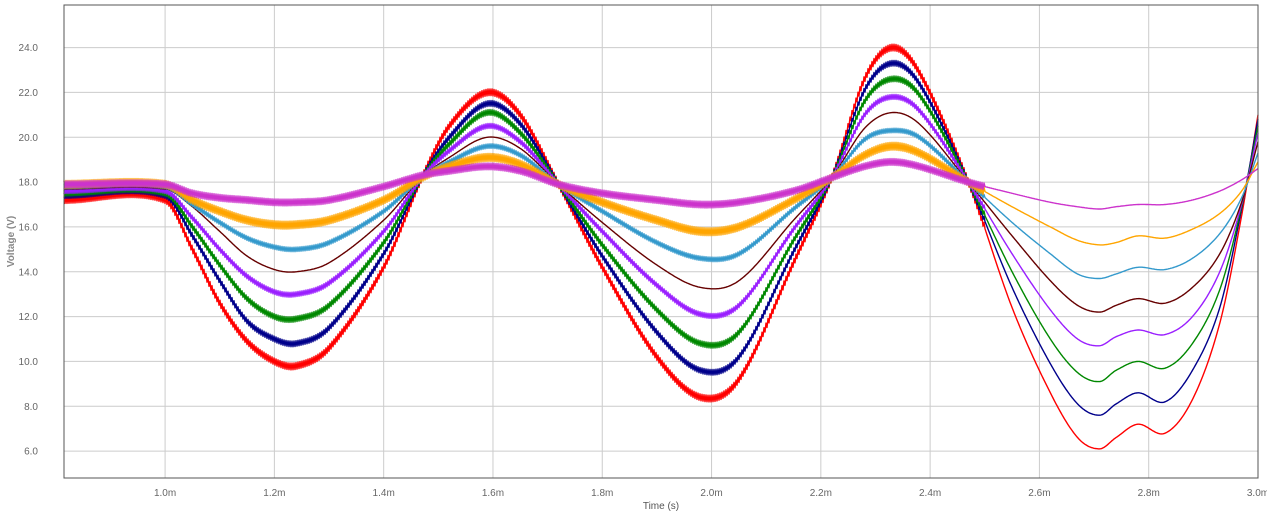  Describe the element at coordinates (29, 183) in the screenshot. I see `y-tick-label: 18.0` at that location.